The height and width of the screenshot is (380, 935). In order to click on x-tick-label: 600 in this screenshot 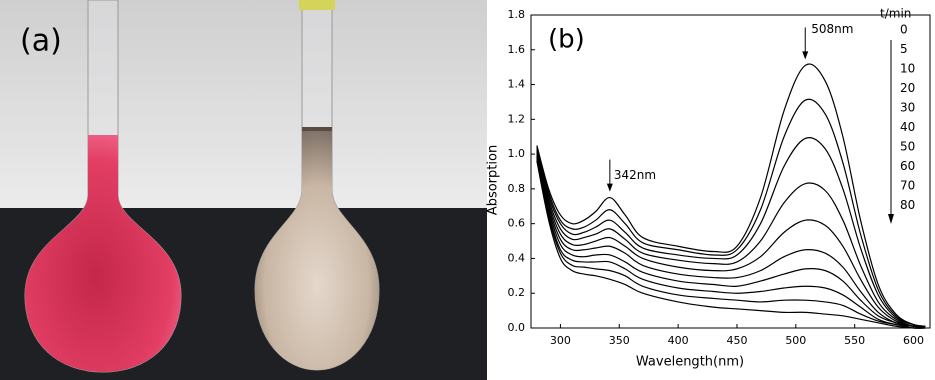, I will do `click(913, 340)`.